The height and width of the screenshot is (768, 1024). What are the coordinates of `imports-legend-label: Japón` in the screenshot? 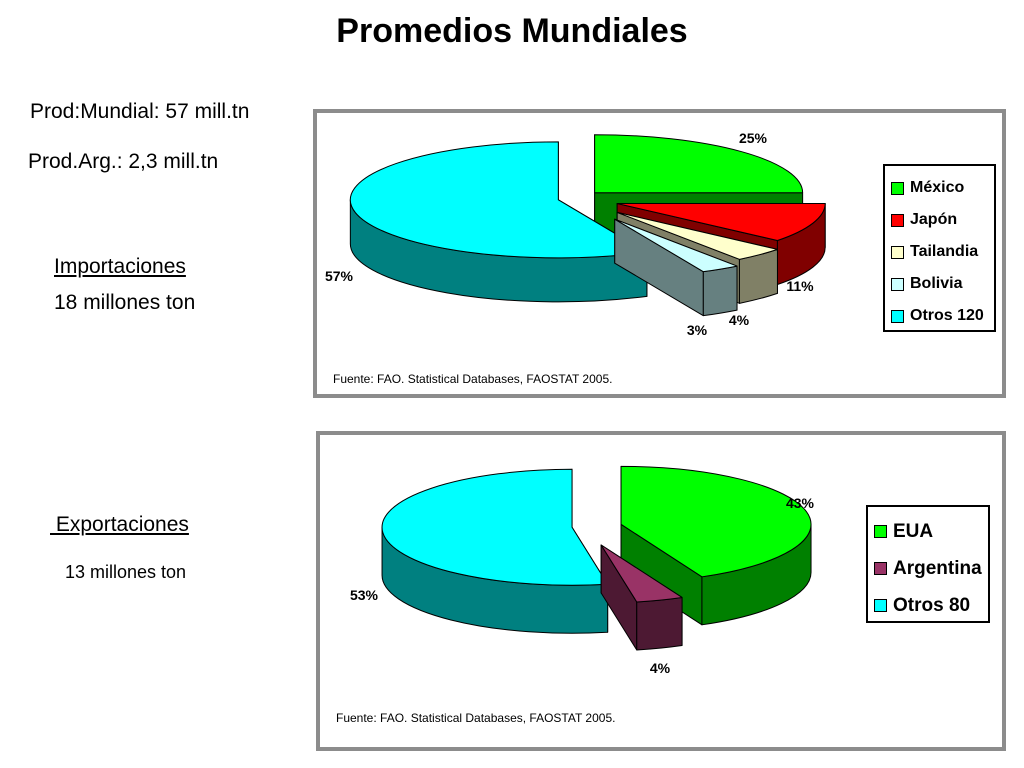 It's located at (934, 219).